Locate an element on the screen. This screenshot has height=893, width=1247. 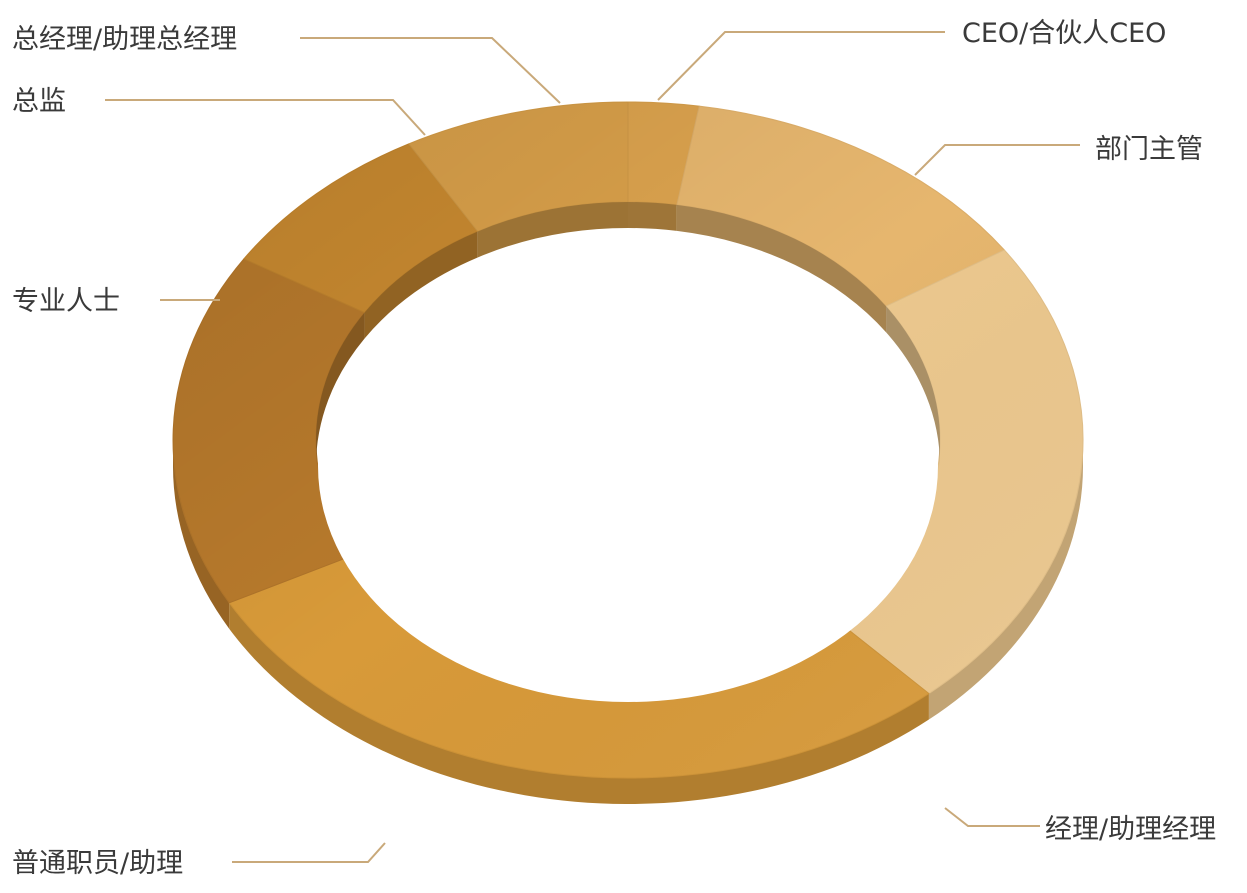
slice-label-6: 总经理/助理总经理 is located at coordinates (124, 39).